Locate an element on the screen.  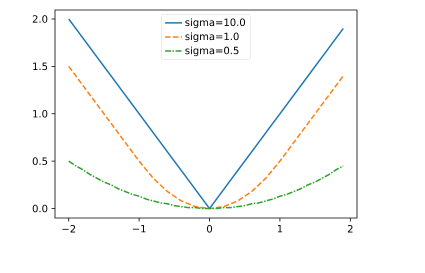
legend-label: sigma=1.0 is located at coordinates (212, 37).